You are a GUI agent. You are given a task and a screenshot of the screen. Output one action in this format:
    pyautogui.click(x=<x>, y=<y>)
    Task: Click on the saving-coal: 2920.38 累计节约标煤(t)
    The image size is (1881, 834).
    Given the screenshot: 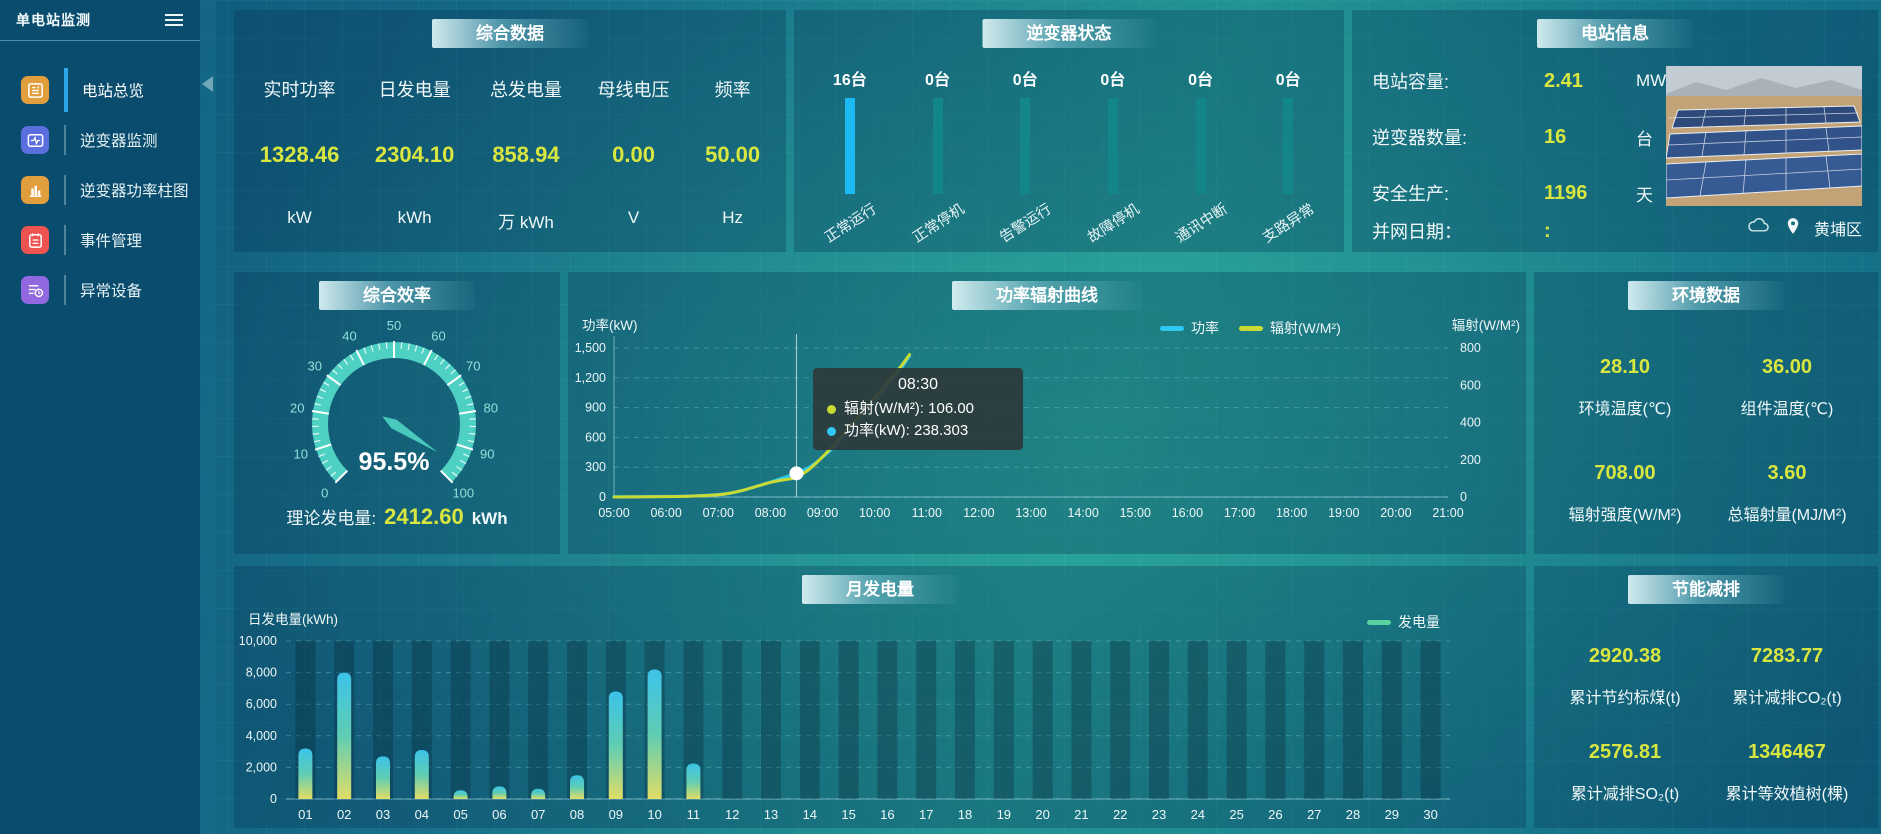 What is the action you would take?
    pyautogui.click(x=1625, y=676)
    